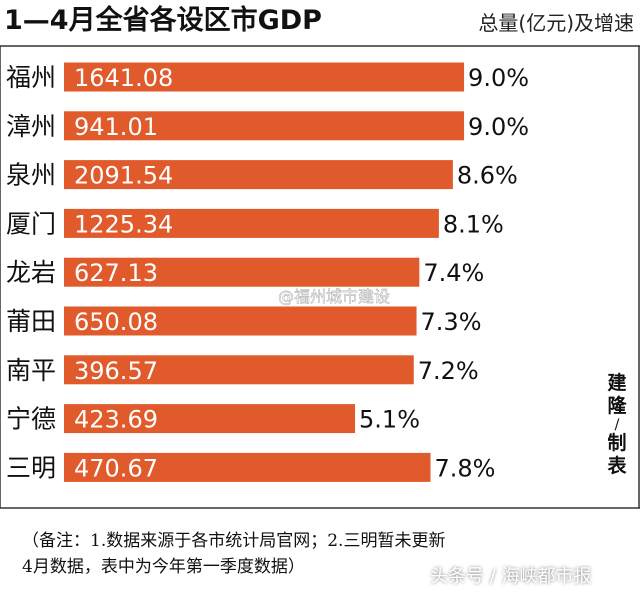  I want to click on footer-note-line-1: （备注：1.数据来源于各市统计局官网；2.三明暂未更新, so click(234, 541).